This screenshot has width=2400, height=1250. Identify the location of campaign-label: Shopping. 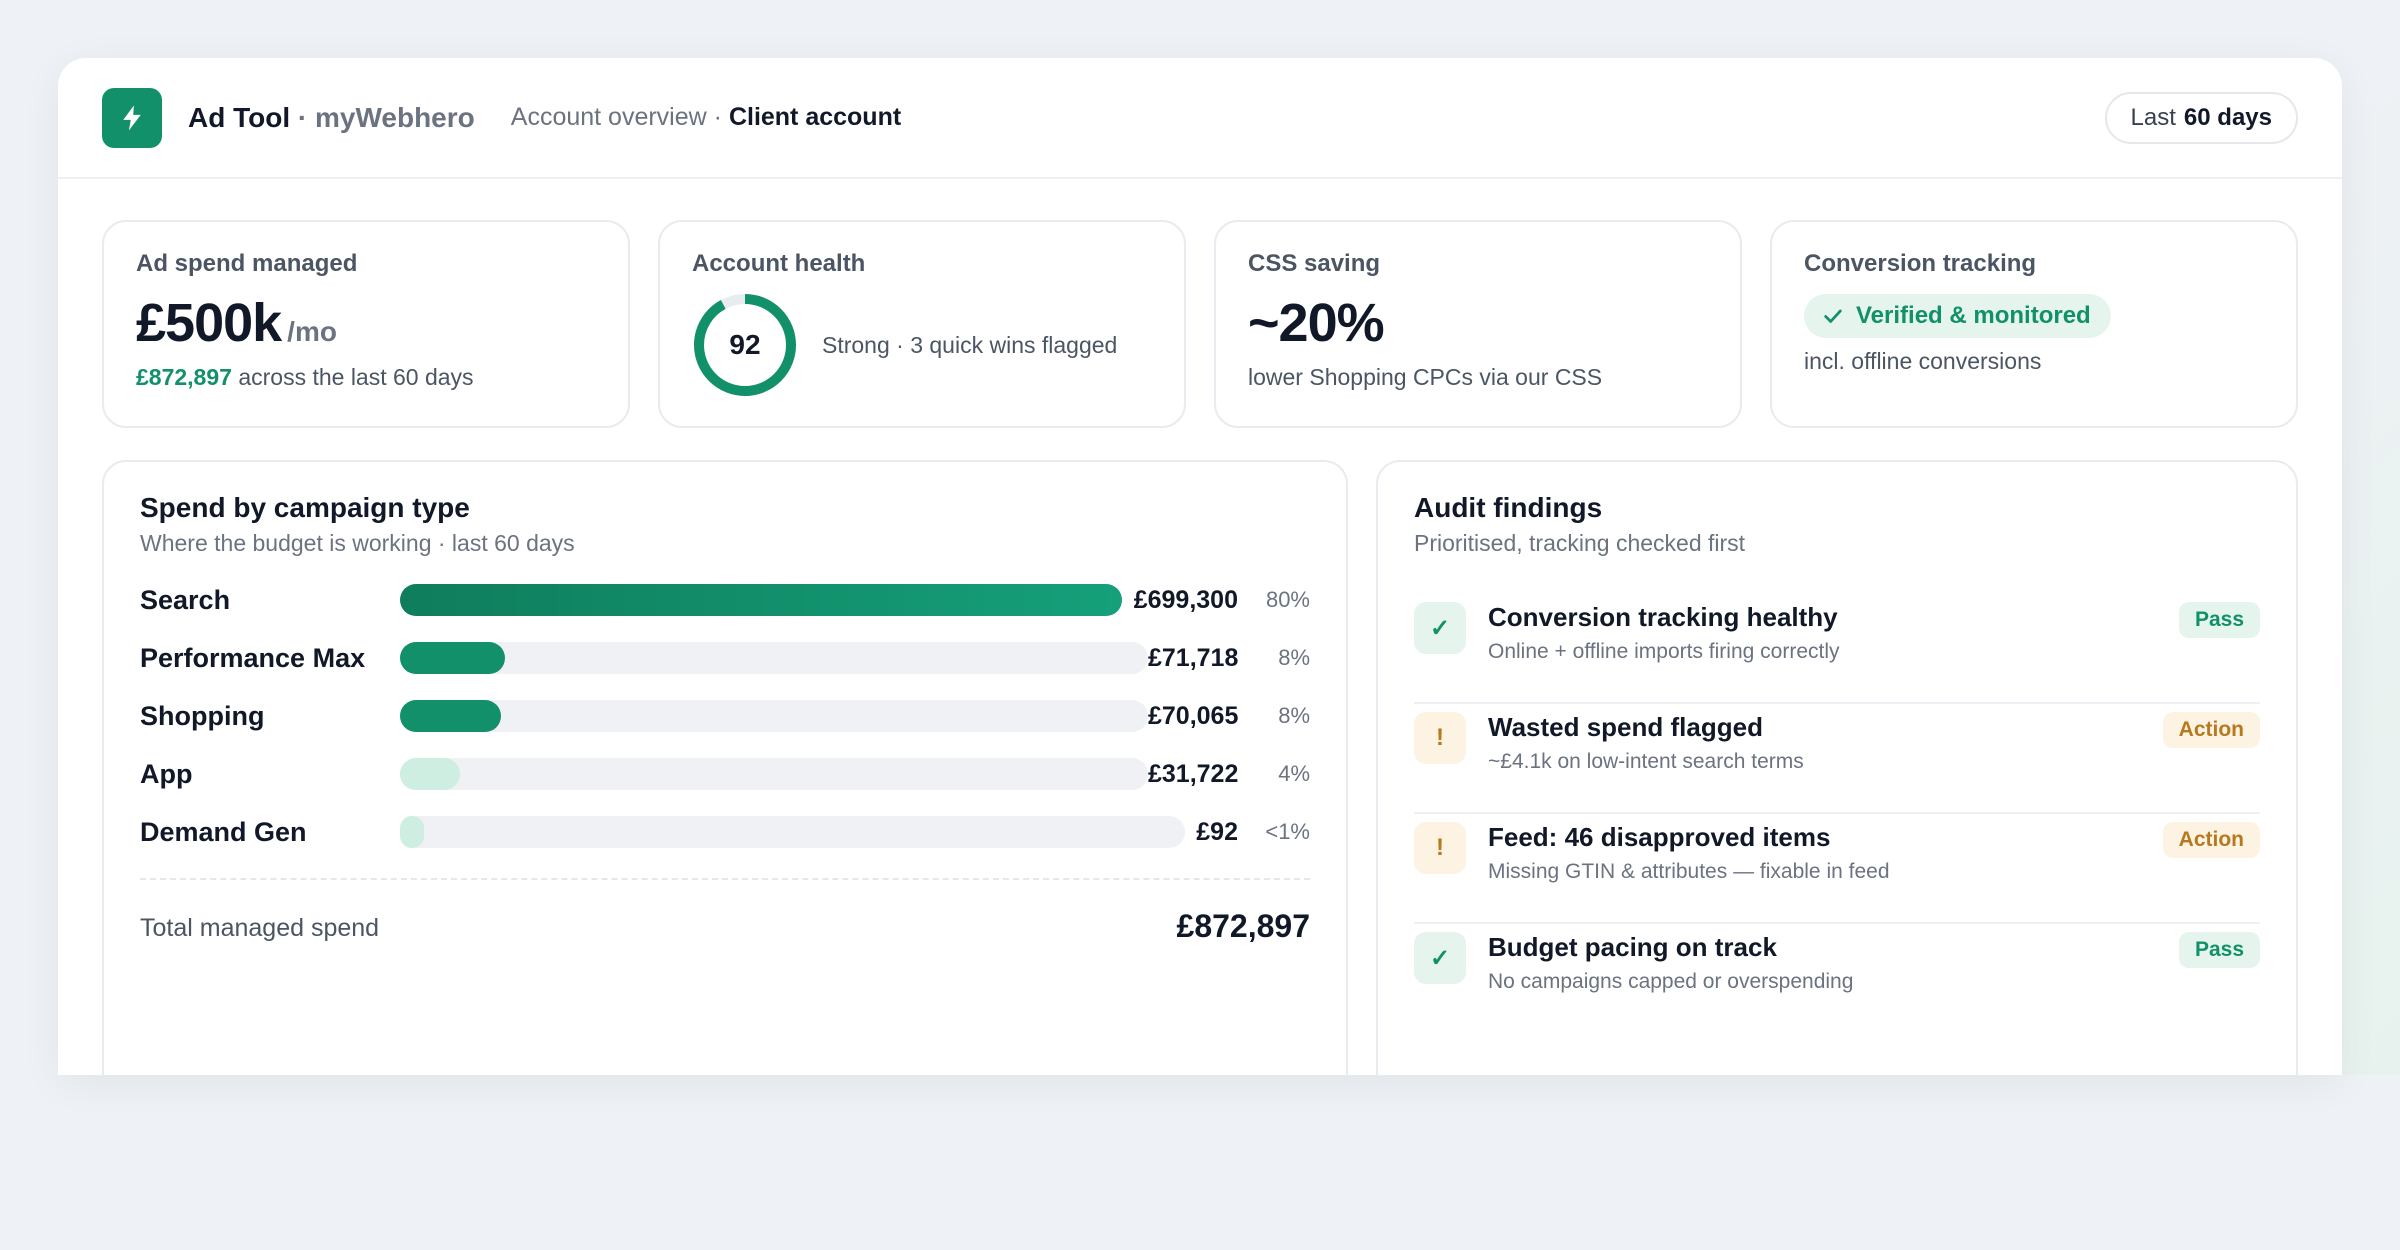
(202, 715).